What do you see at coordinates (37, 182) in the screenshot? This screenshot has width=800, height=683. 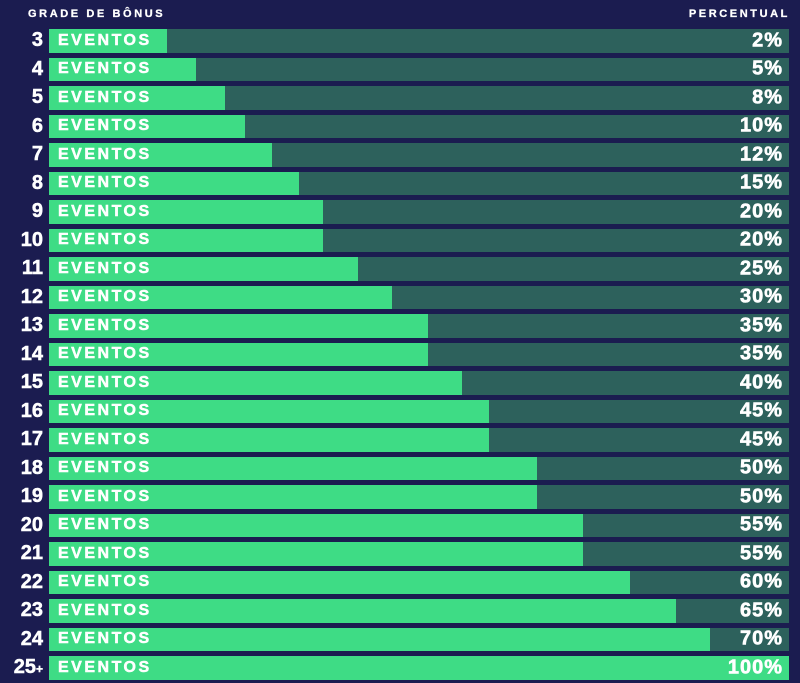 I see `events-count: 8` at bounding box center [37, 182].